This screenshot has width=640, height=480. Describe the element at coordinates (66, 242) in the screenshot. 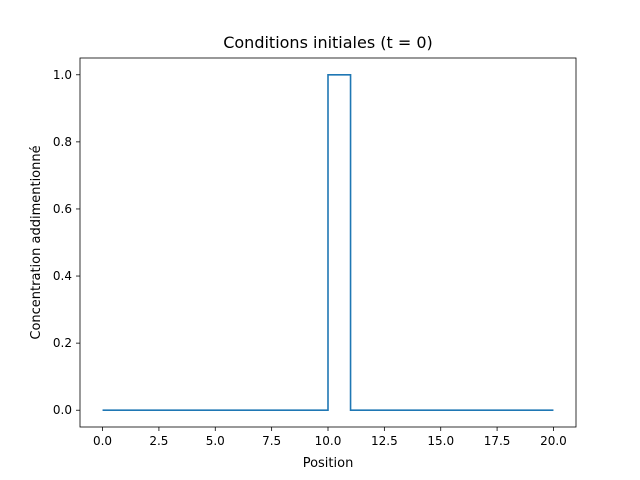

I see `y-axis-ticks: 0.0 0.2 0.4 0.6 0.8 1.0` at that location.